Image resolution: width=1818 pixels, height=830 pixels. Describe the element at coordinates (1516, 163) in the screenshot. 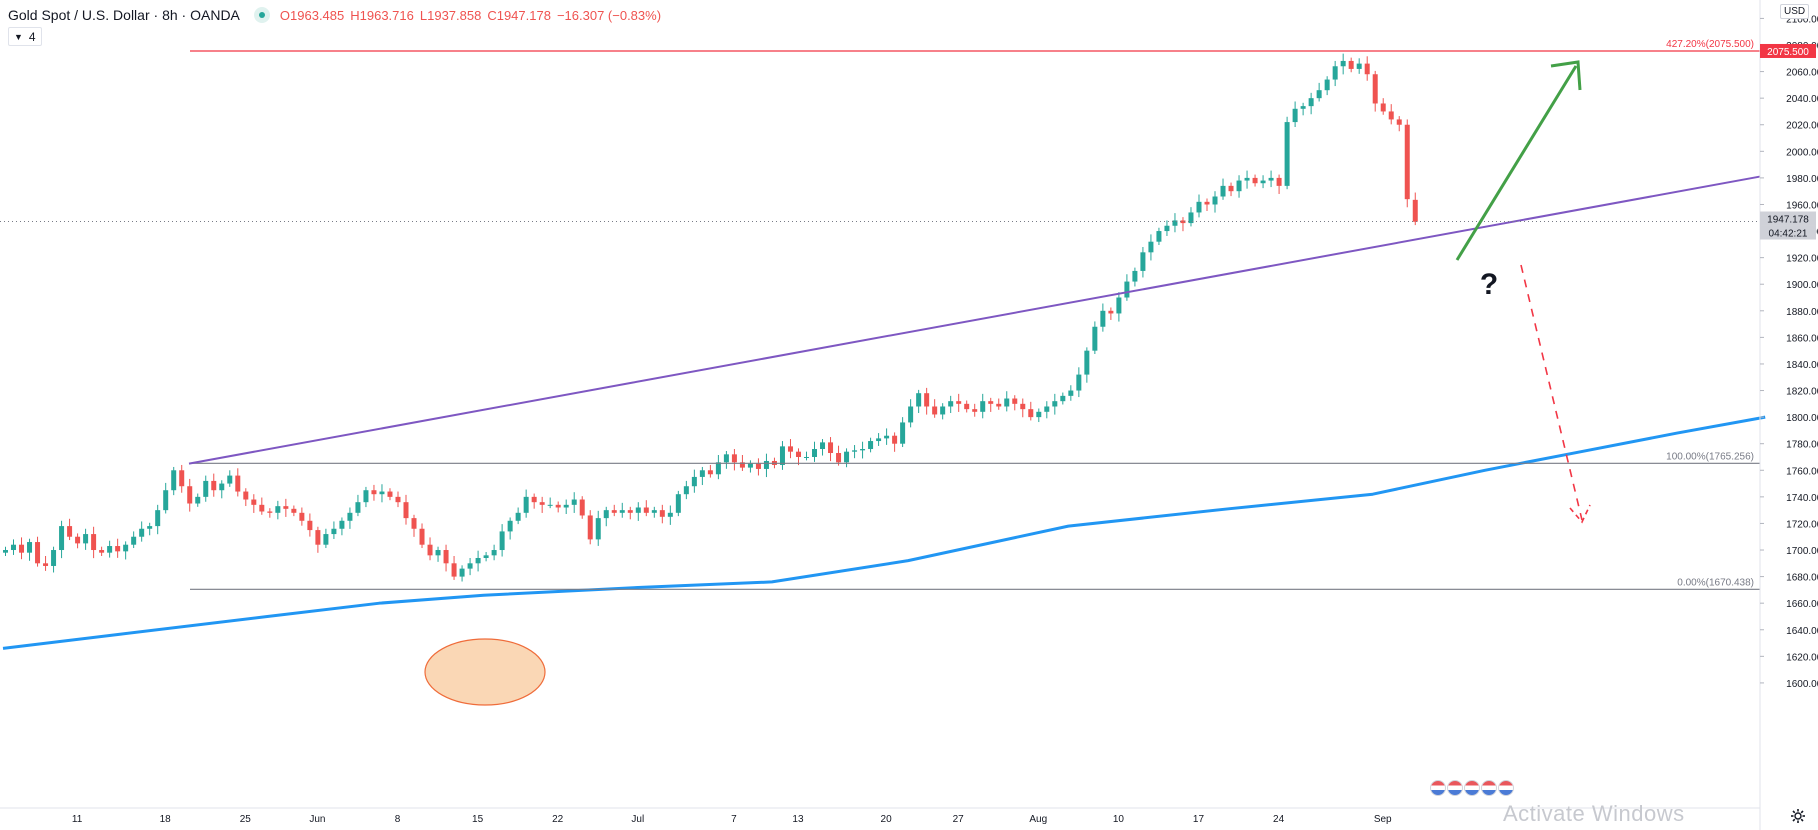

I see `bullish-arrow` at that location.